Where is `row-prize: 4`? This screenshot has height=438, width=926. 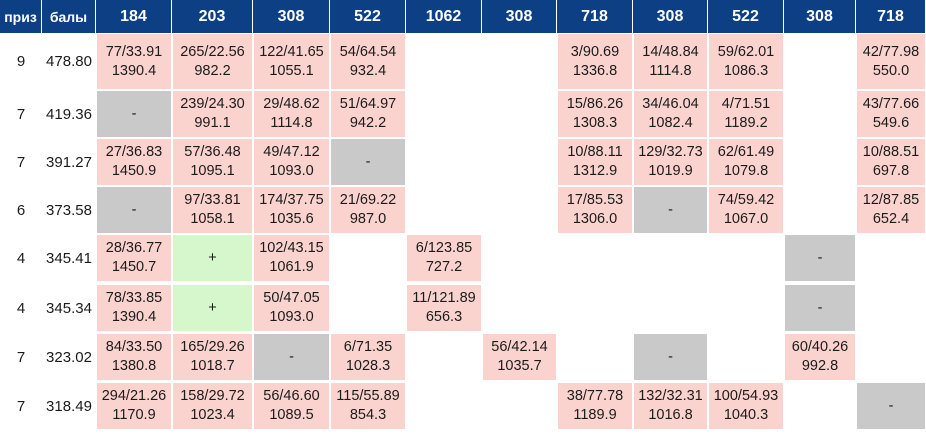 row-prize: 4 is located at coordinates (21, 258).